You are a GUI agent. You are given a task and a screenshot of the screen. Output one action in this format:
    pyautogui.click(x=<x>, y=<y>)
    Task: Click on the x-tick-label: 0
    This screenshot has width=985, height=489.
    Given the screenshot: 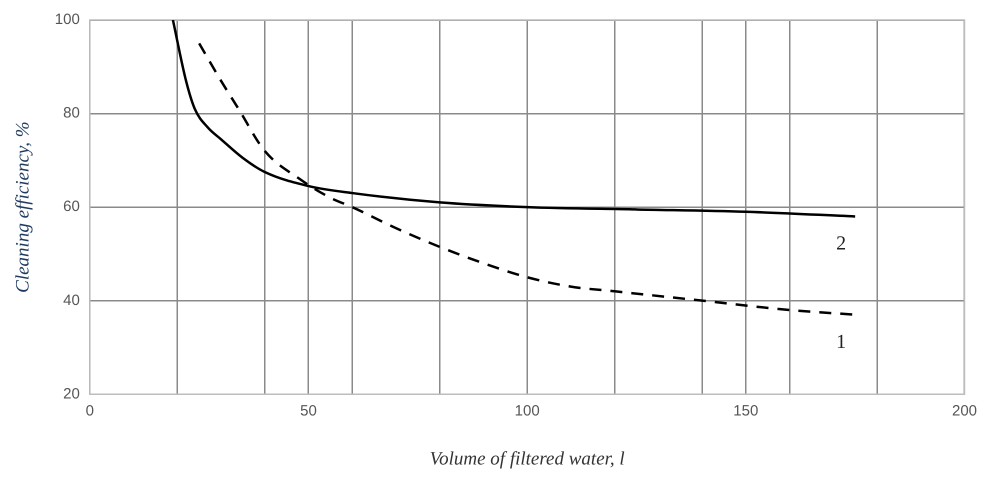 What is the action you would take?
    pyautogui.click(x=90, y=411)
    